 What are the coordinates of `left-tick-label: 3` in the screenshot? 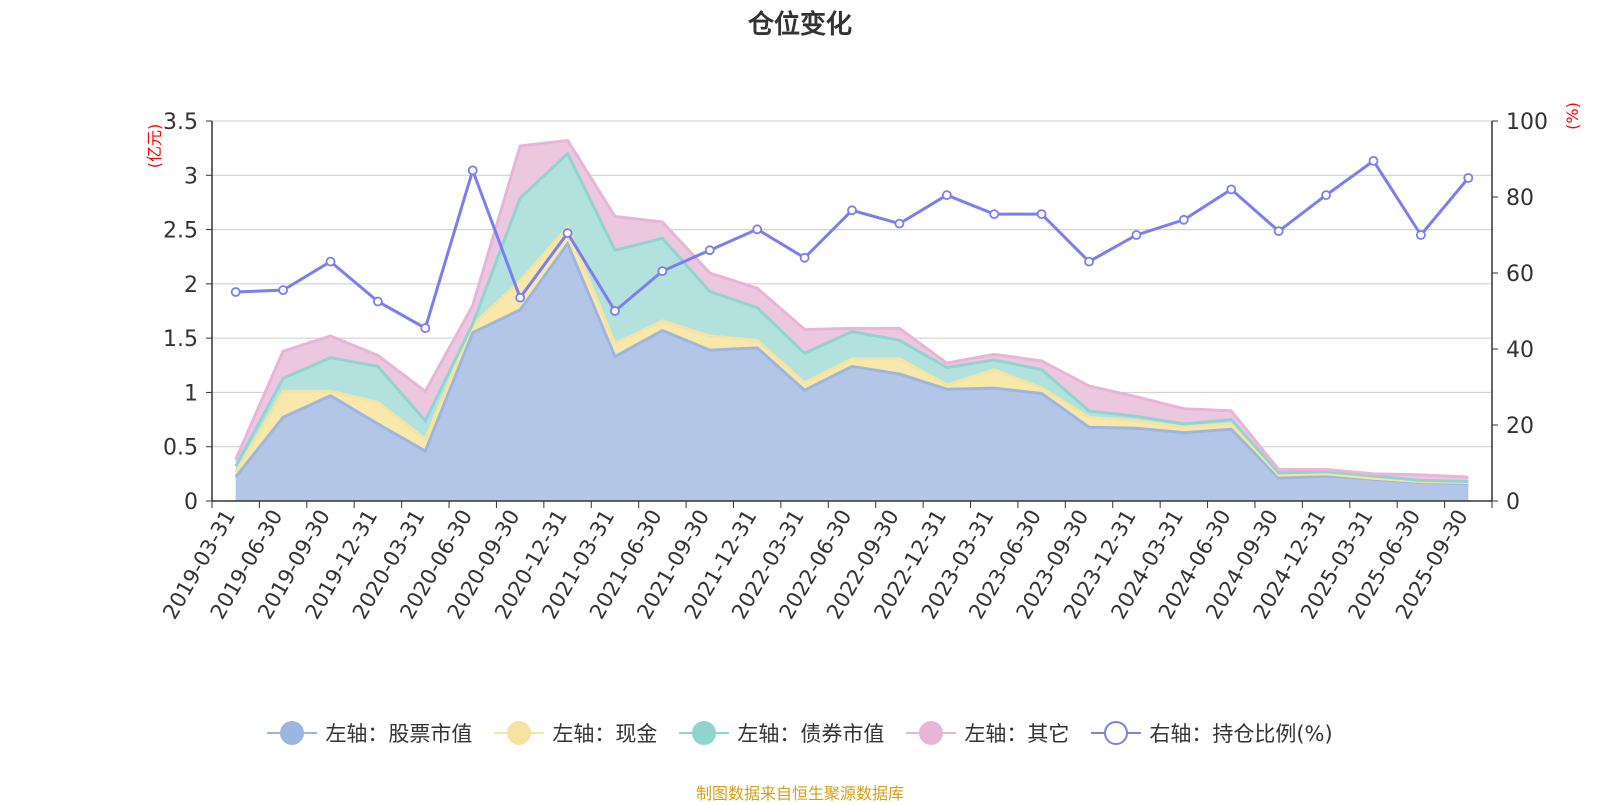 It's located at (191, 176).